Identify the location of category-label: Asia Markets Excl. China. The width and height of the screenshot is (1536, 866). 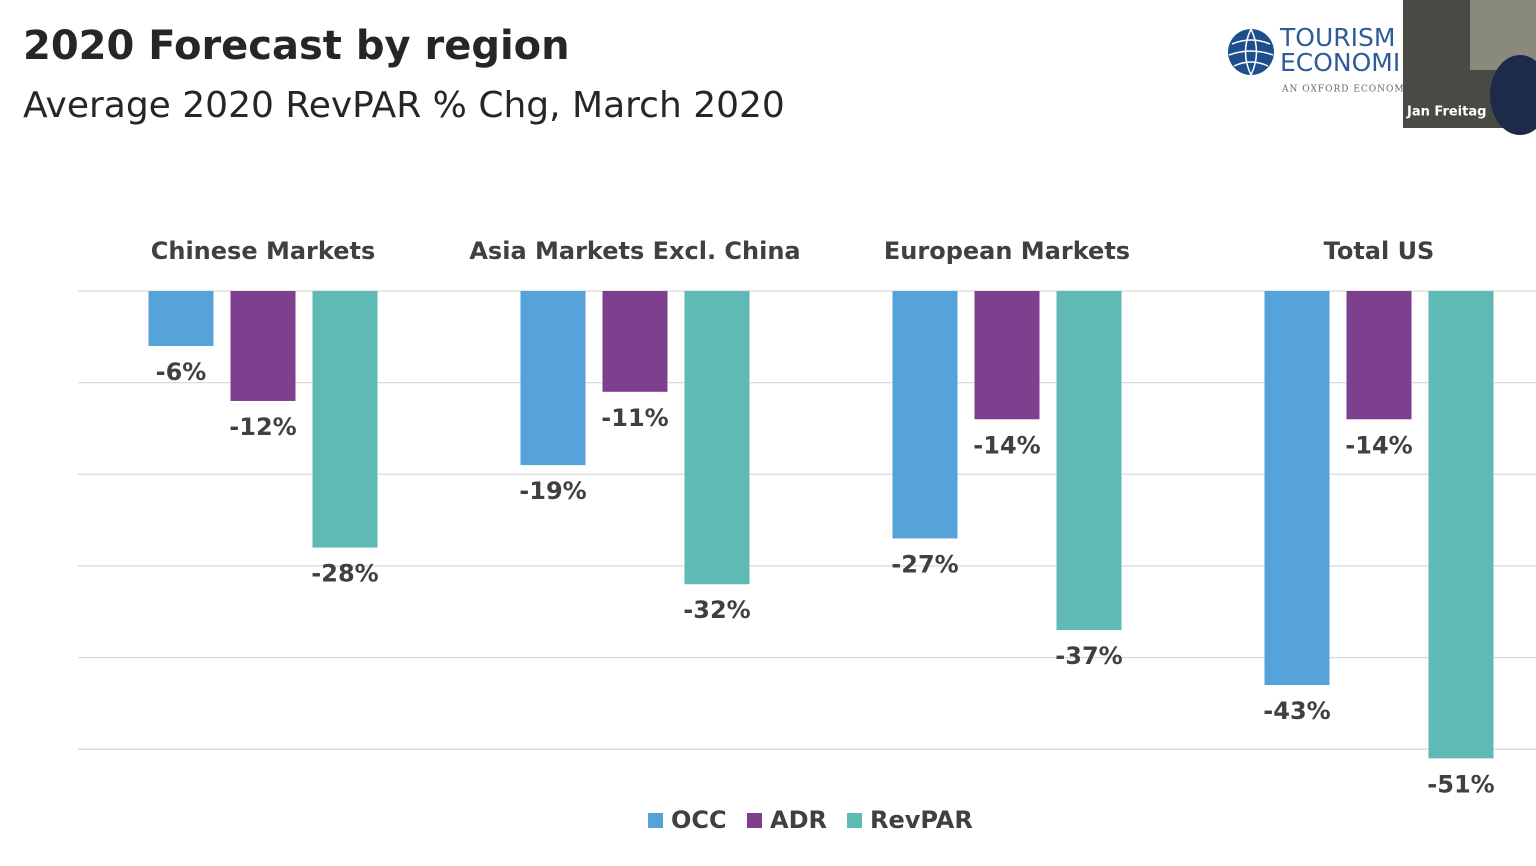
(634, 251).